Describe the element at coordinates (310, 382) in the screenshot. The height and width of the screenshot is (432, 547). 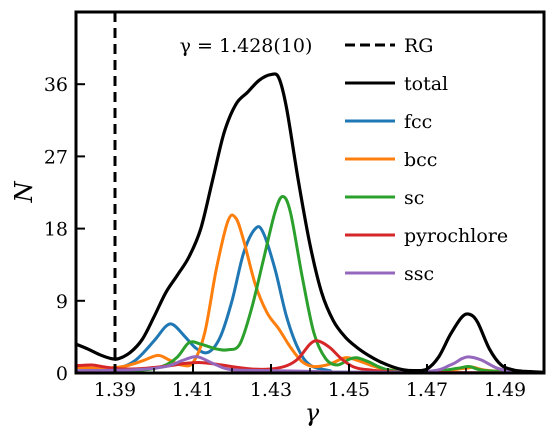
I see `x-axis: 1.39 1.41 1.43 1.45 1.47 1.49` at that location.